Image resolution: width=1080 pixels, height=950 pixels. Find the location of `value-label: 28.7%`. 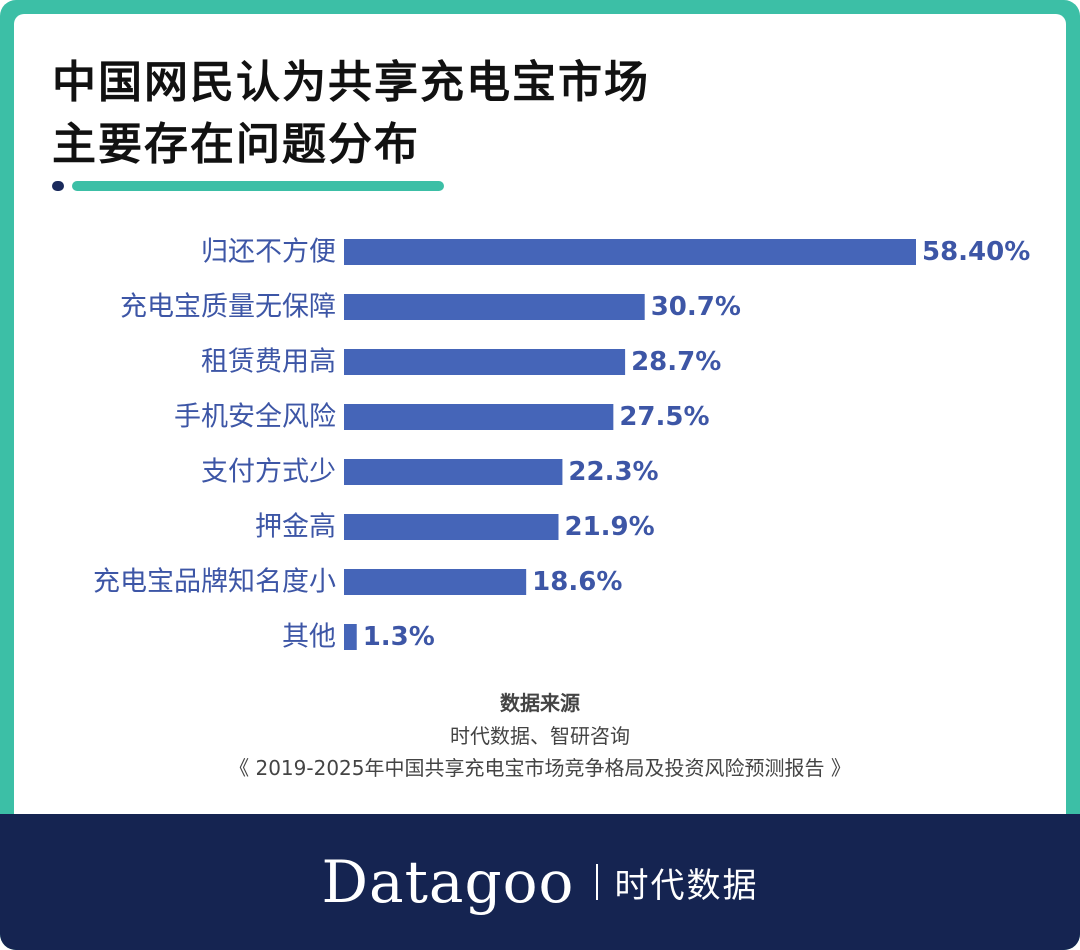

value-label: 28.7% is located at coordinates (676, 362).